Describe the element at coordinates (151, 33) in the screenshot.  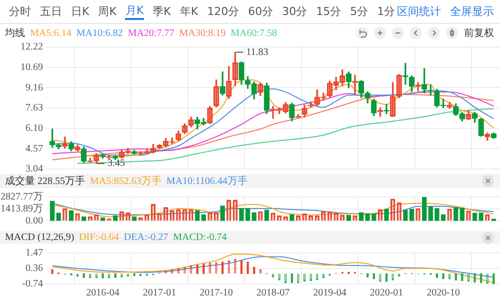
I see `text: MA20:7.77` at that location.